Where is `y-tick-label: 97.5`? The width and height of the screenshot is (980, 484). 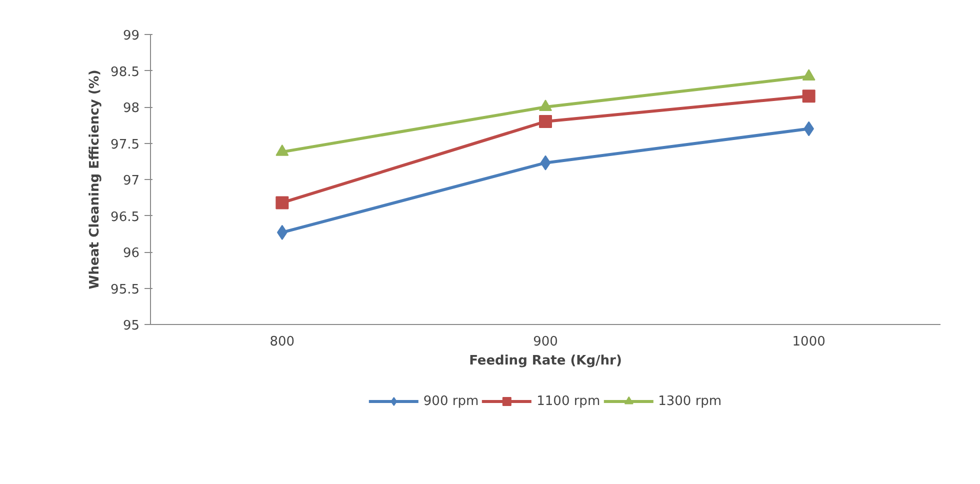 y-tick-label: 97.5 is located at coordinates (125, 144).